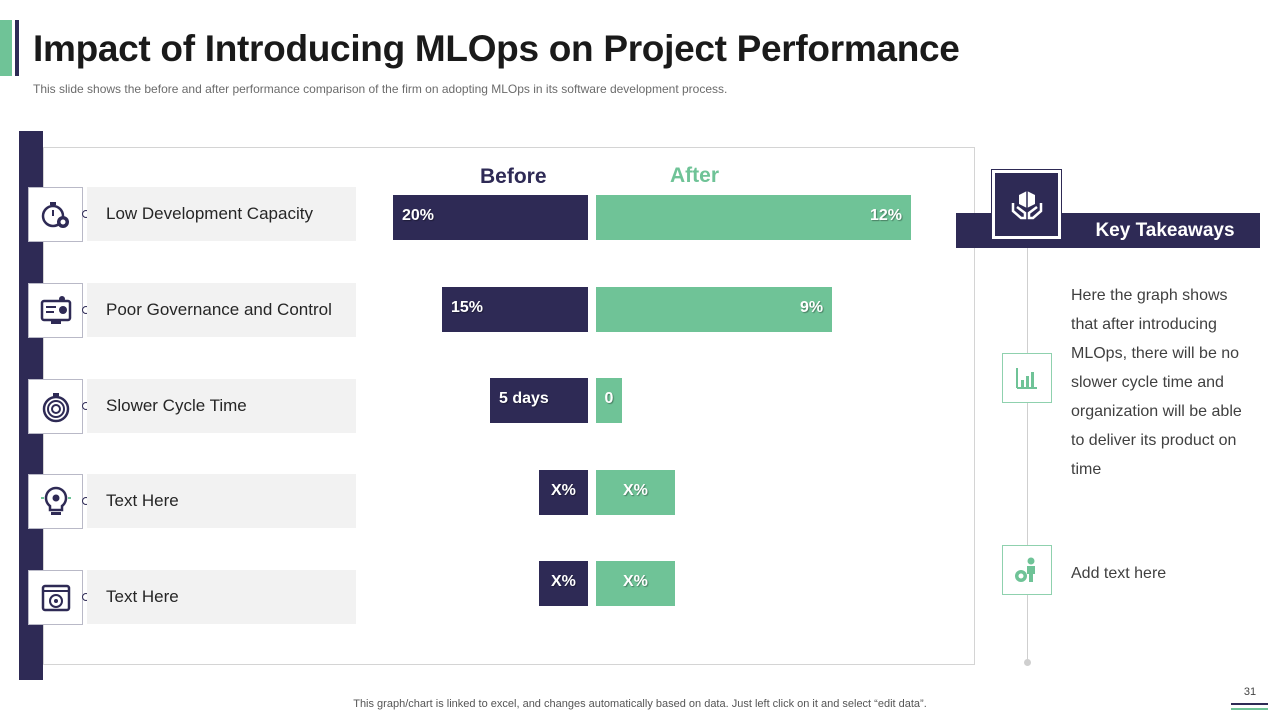  What do you see at coordinates (513, 176) in the screenshot?
I see `legend-before: Before` at bounding box center [513, 176].